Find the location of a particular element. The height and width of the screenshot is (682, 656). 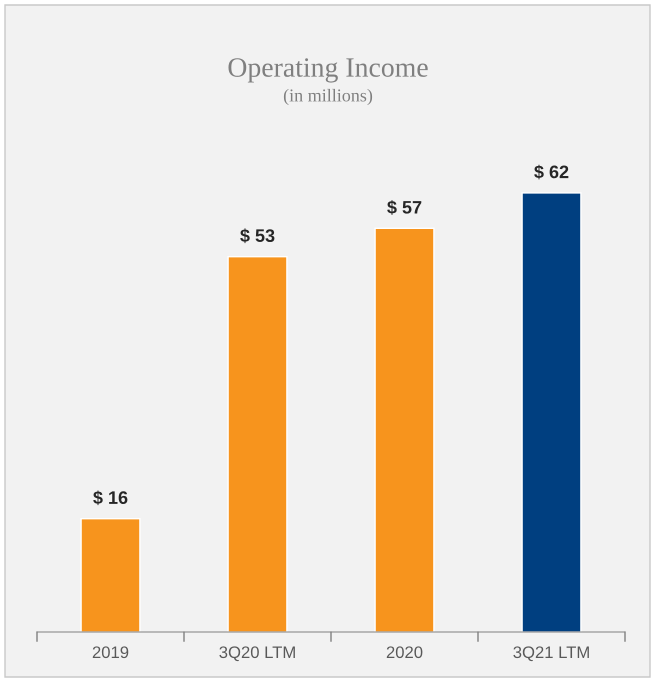

data-label: $ 53 is located at coordinates (257, 236).